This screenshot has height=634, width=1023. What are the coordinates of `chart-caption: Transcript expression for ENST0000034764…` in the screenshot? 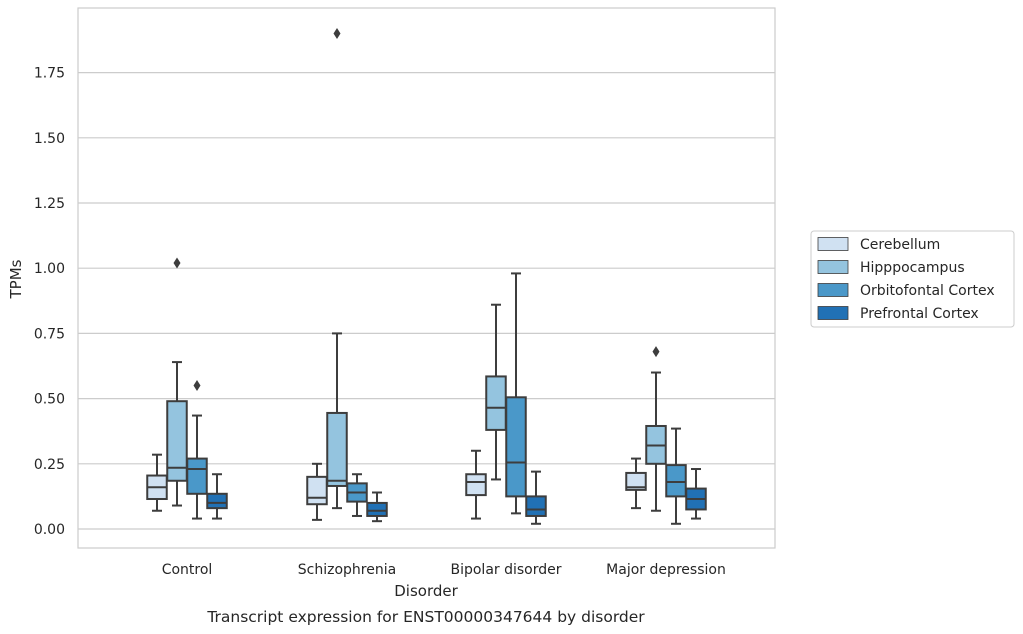 It's located at (425, 617).